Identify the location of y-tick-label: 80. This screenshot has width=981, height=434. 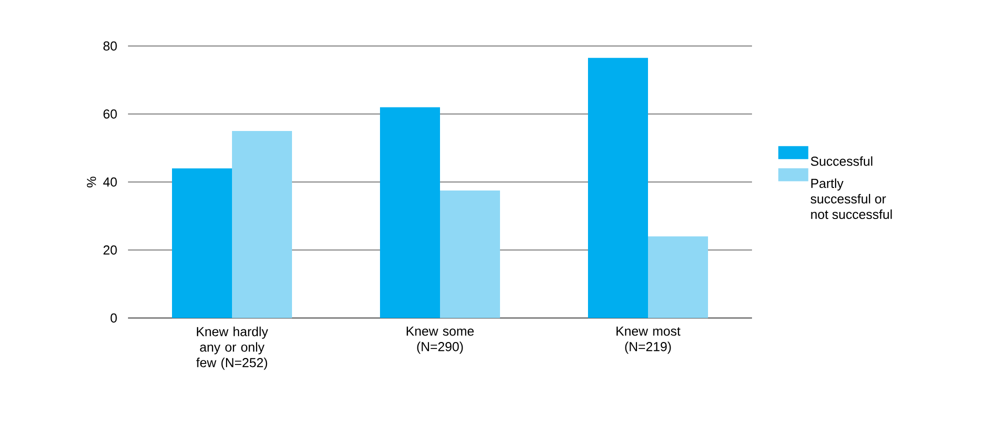
(110, 46).